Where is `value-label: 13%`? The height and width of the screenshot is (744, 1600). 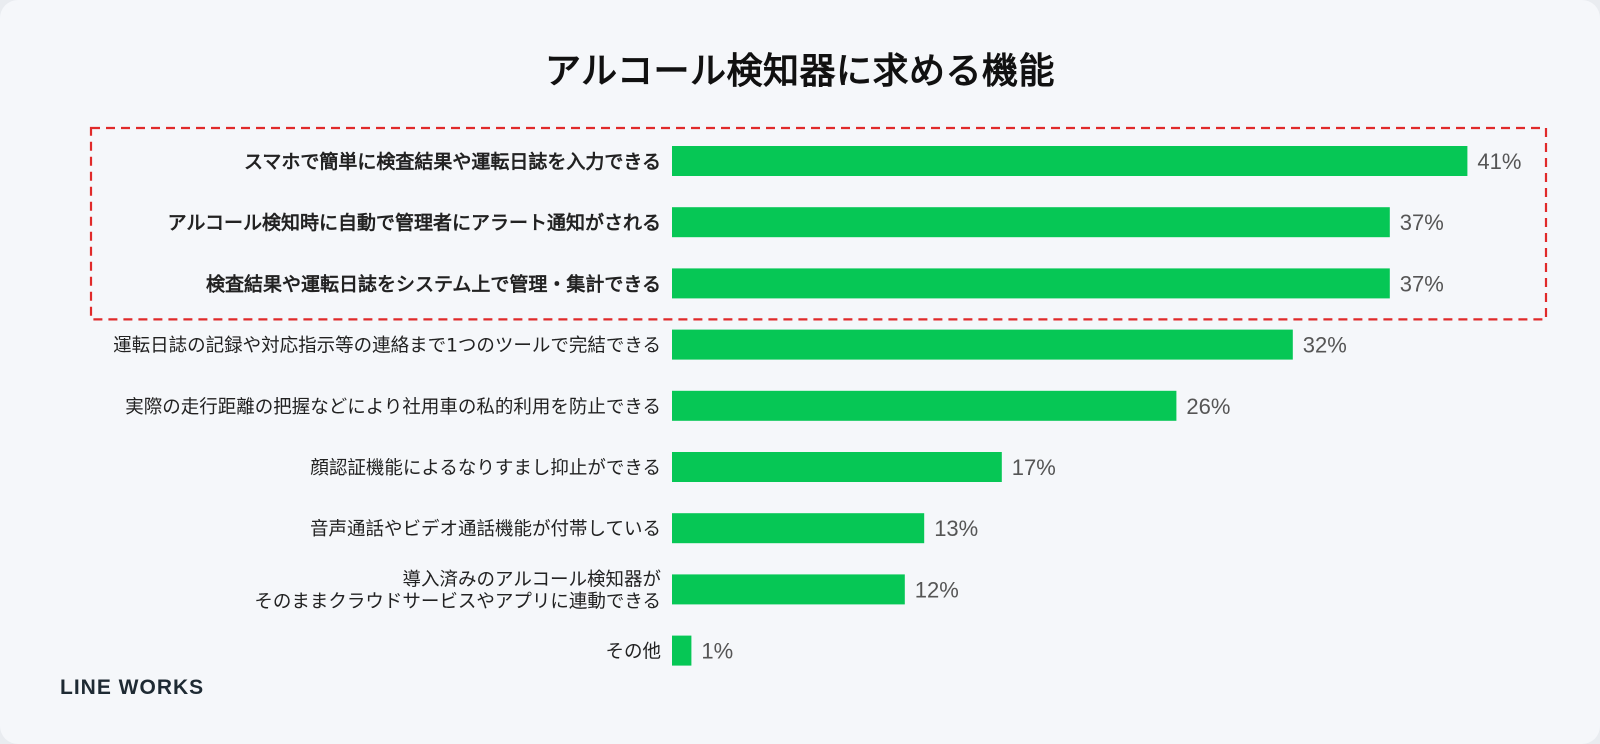 value-label: 13% is located at coordinates (956, 528).